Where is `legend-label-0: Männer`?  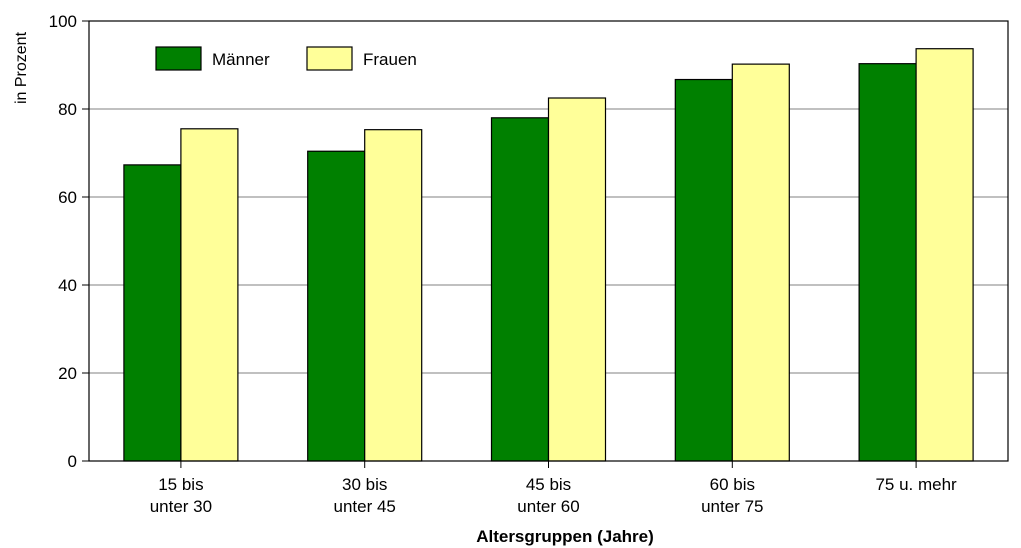 legend-label-0: Männer is located at coordinates (241, 59).